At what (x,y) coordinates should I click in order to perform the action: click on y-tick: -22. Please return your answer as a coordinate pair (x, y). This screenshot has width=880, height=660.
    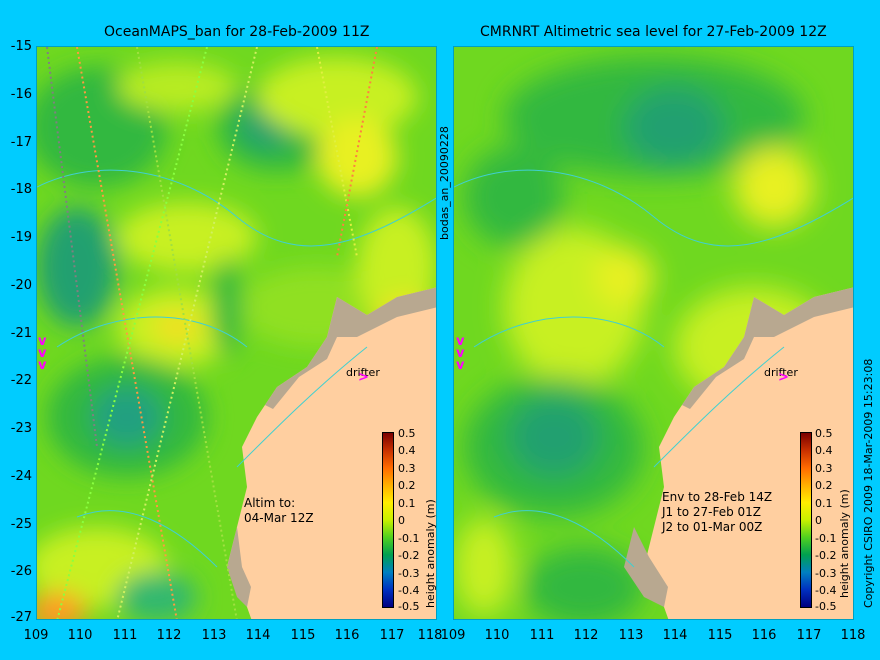
    Looking at the image, I should click on (21, 380).